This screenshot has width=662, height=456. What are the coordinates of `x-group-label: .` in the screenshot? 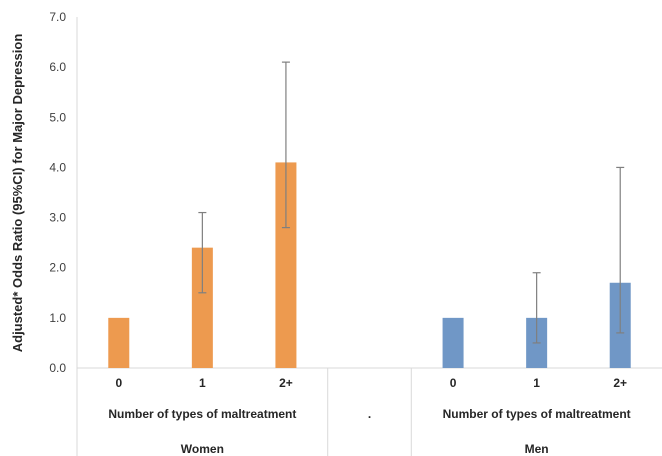 It's located at (369, 414).